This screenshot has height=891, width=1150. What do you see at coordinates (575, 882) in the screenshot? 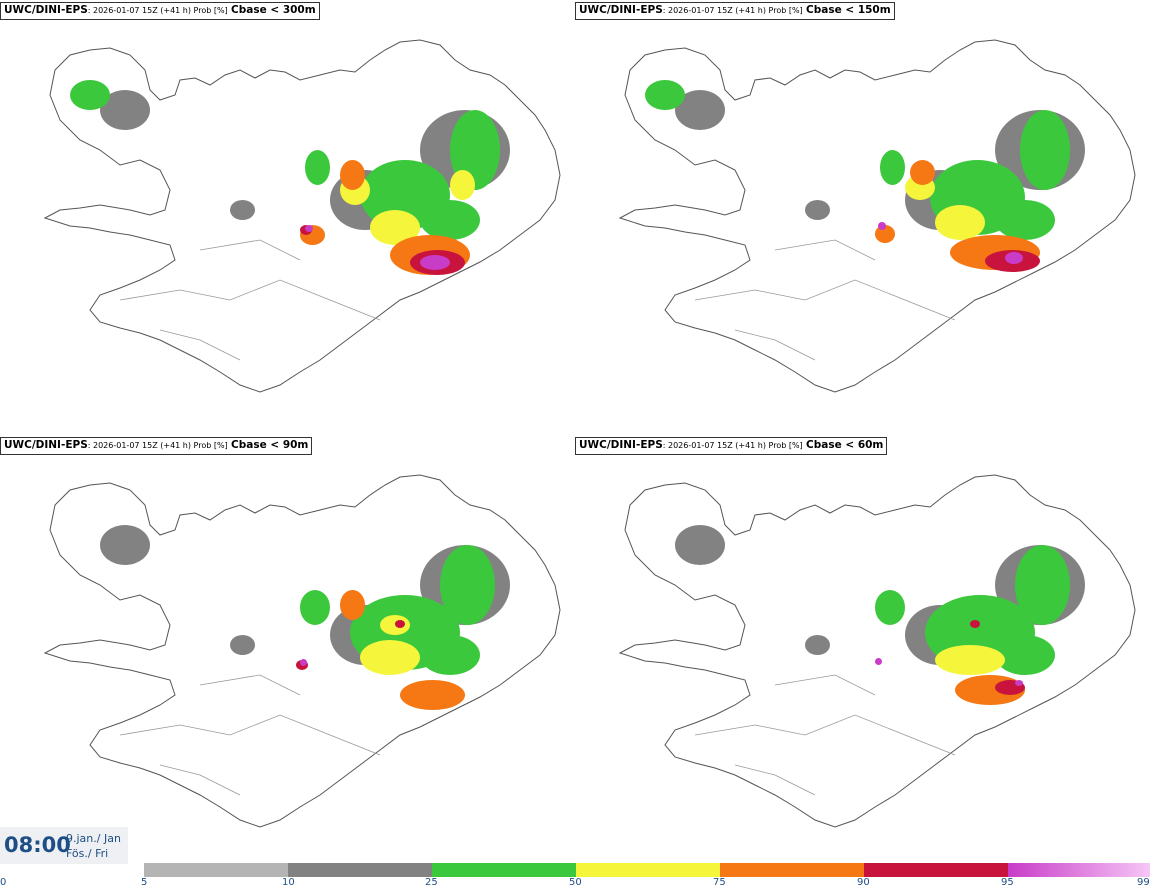
I see `colorbar-tick: 50` at bounding box center [575, 882].